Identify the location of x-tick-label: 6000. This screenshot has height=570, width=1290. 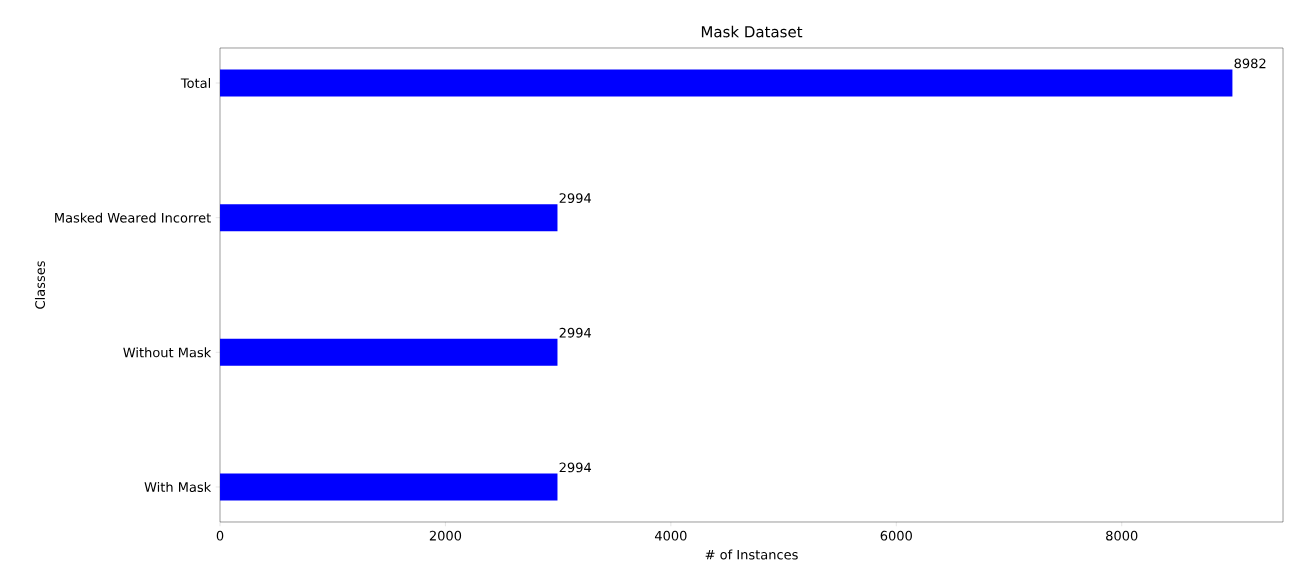
(896, 535).